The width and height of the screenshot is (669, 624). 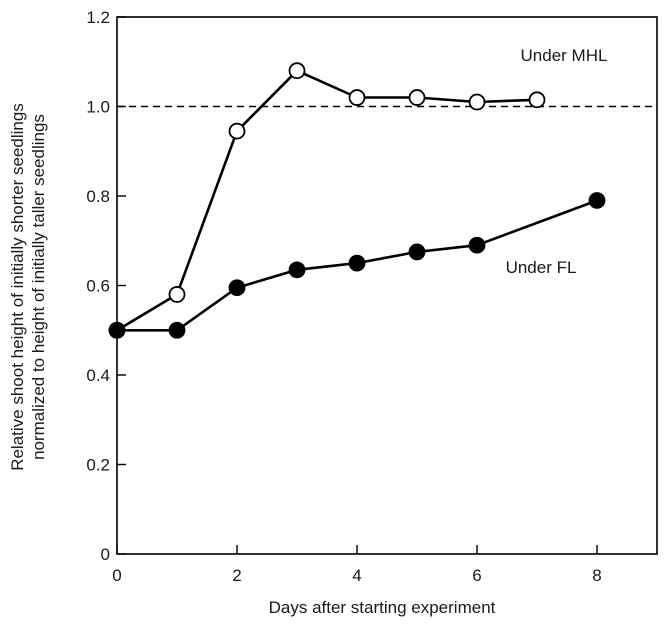 What do you see at coordinates (98, 375) in the screenshot?
I see `y-tick-label: 0.4` at bounding box center [98, 375].